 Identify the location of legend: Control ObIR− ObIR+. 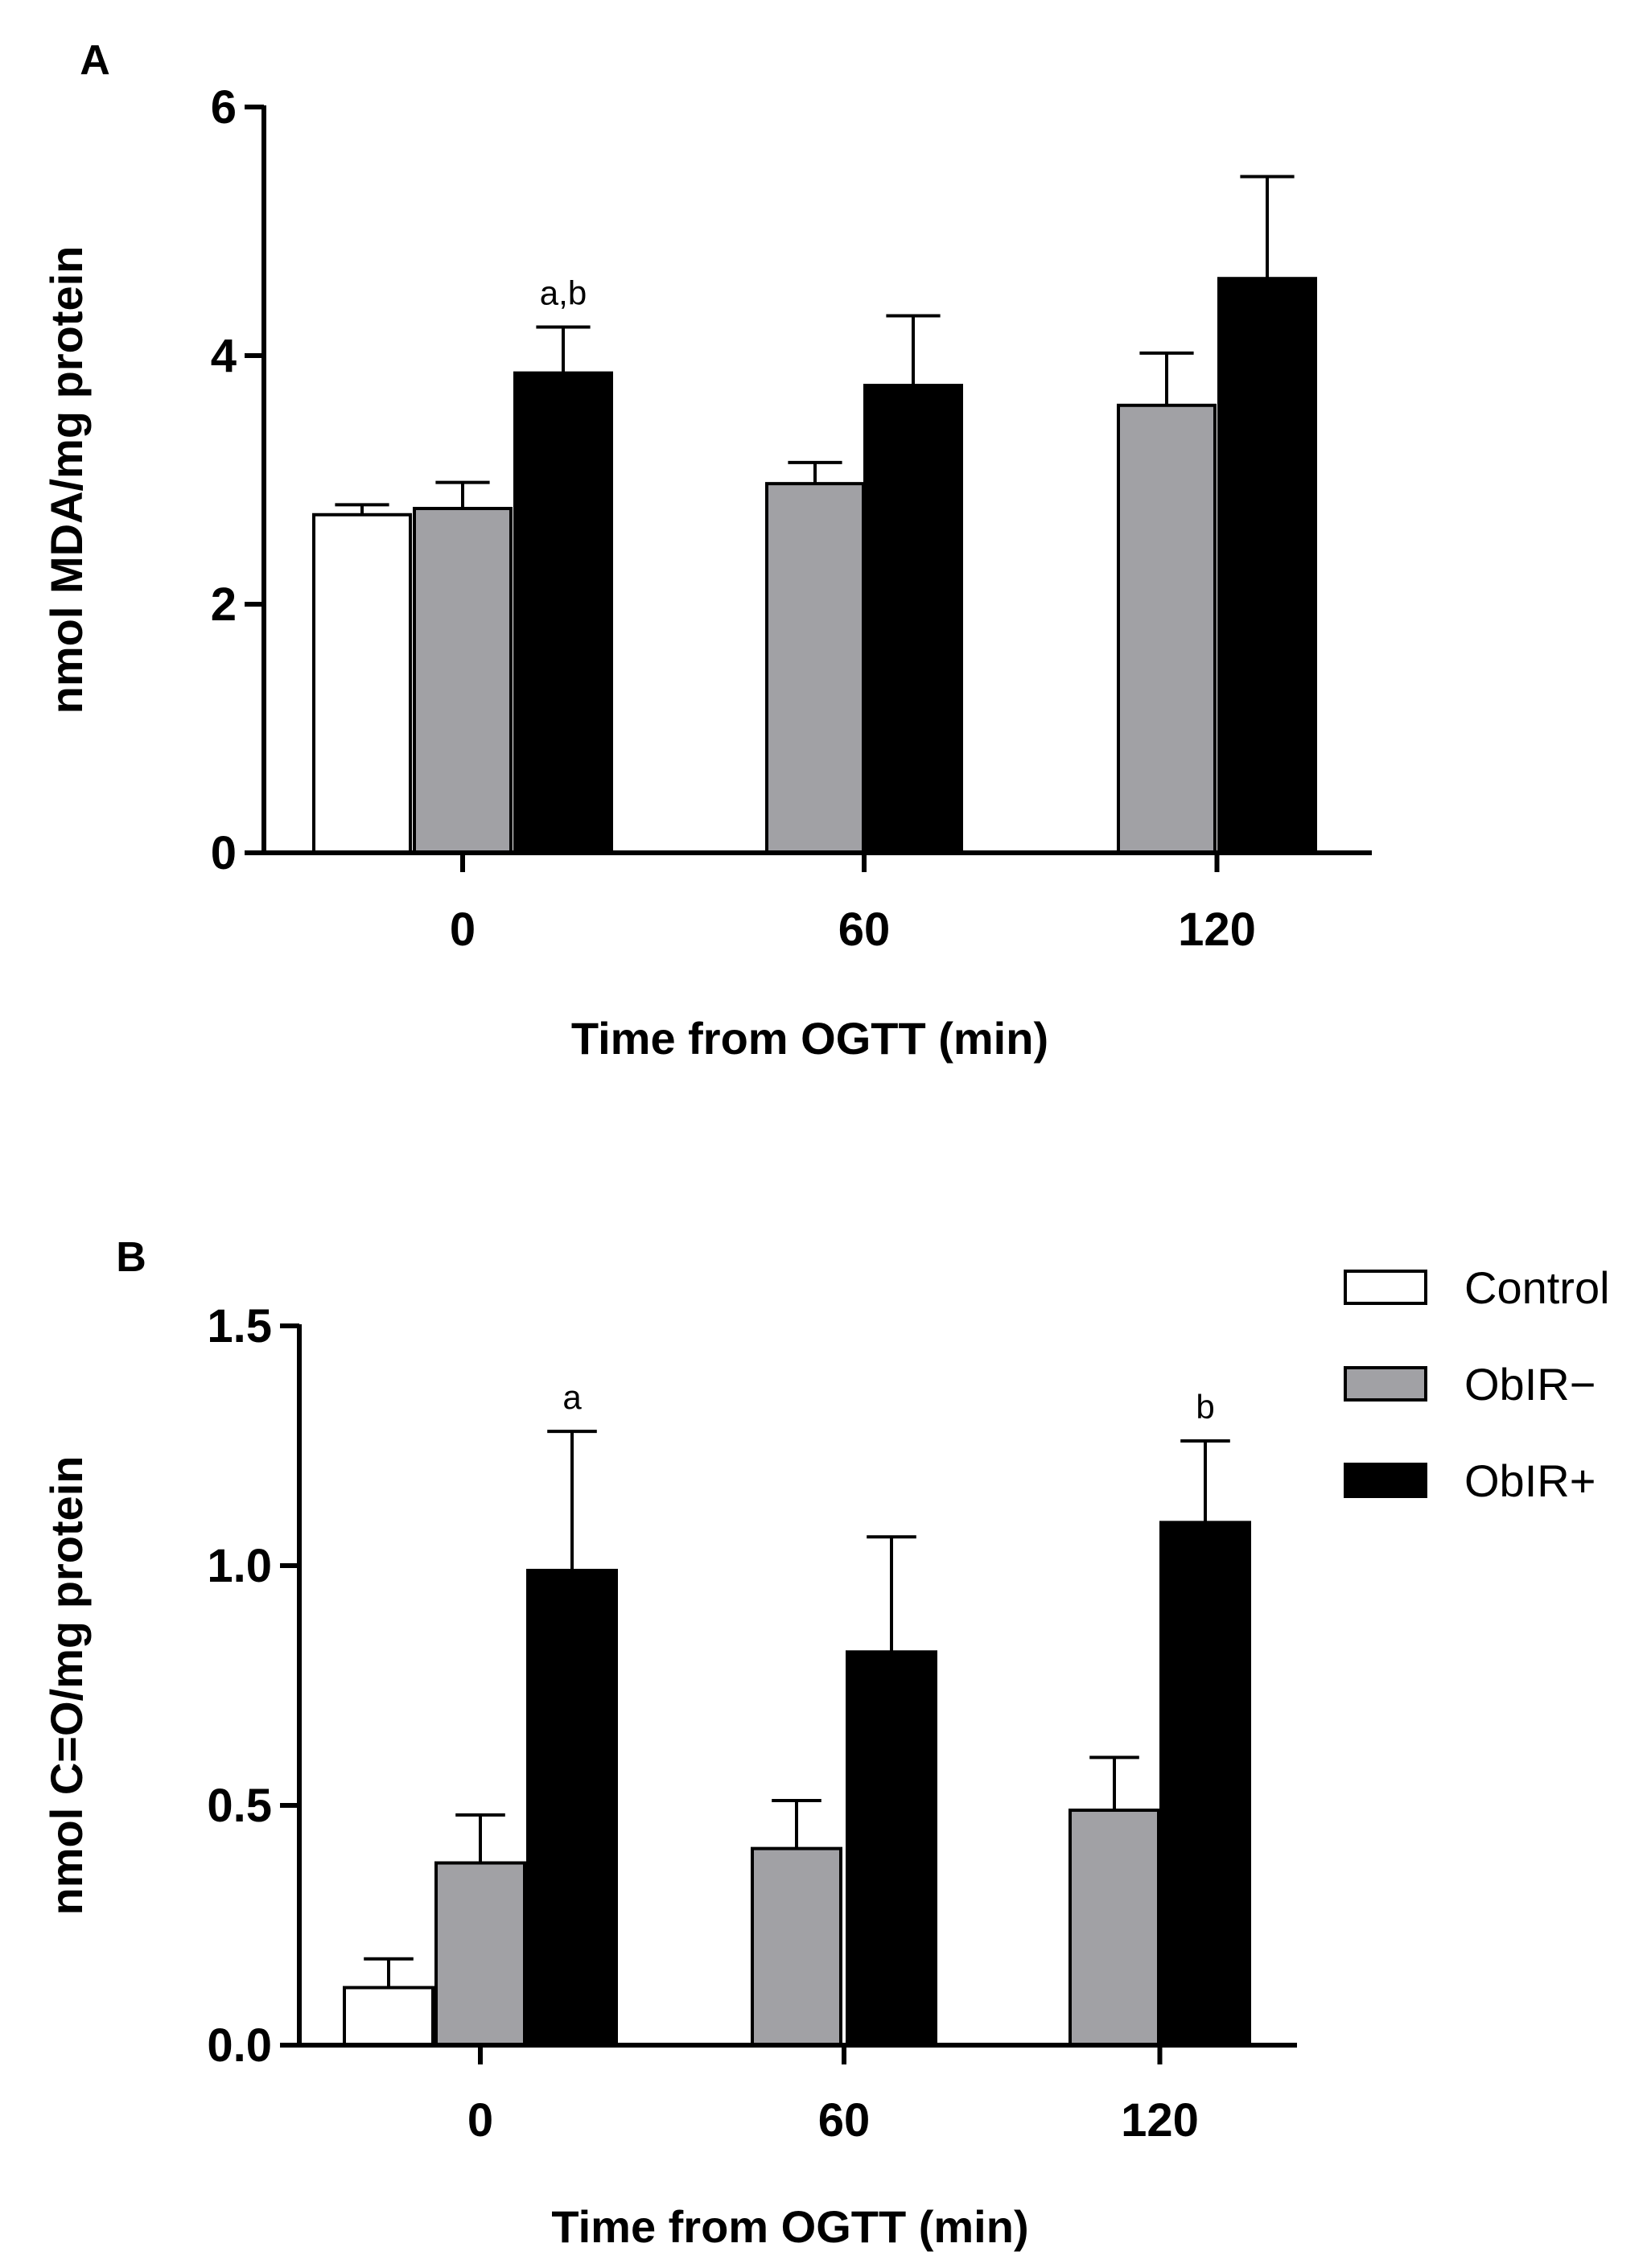
(1477, 1384).